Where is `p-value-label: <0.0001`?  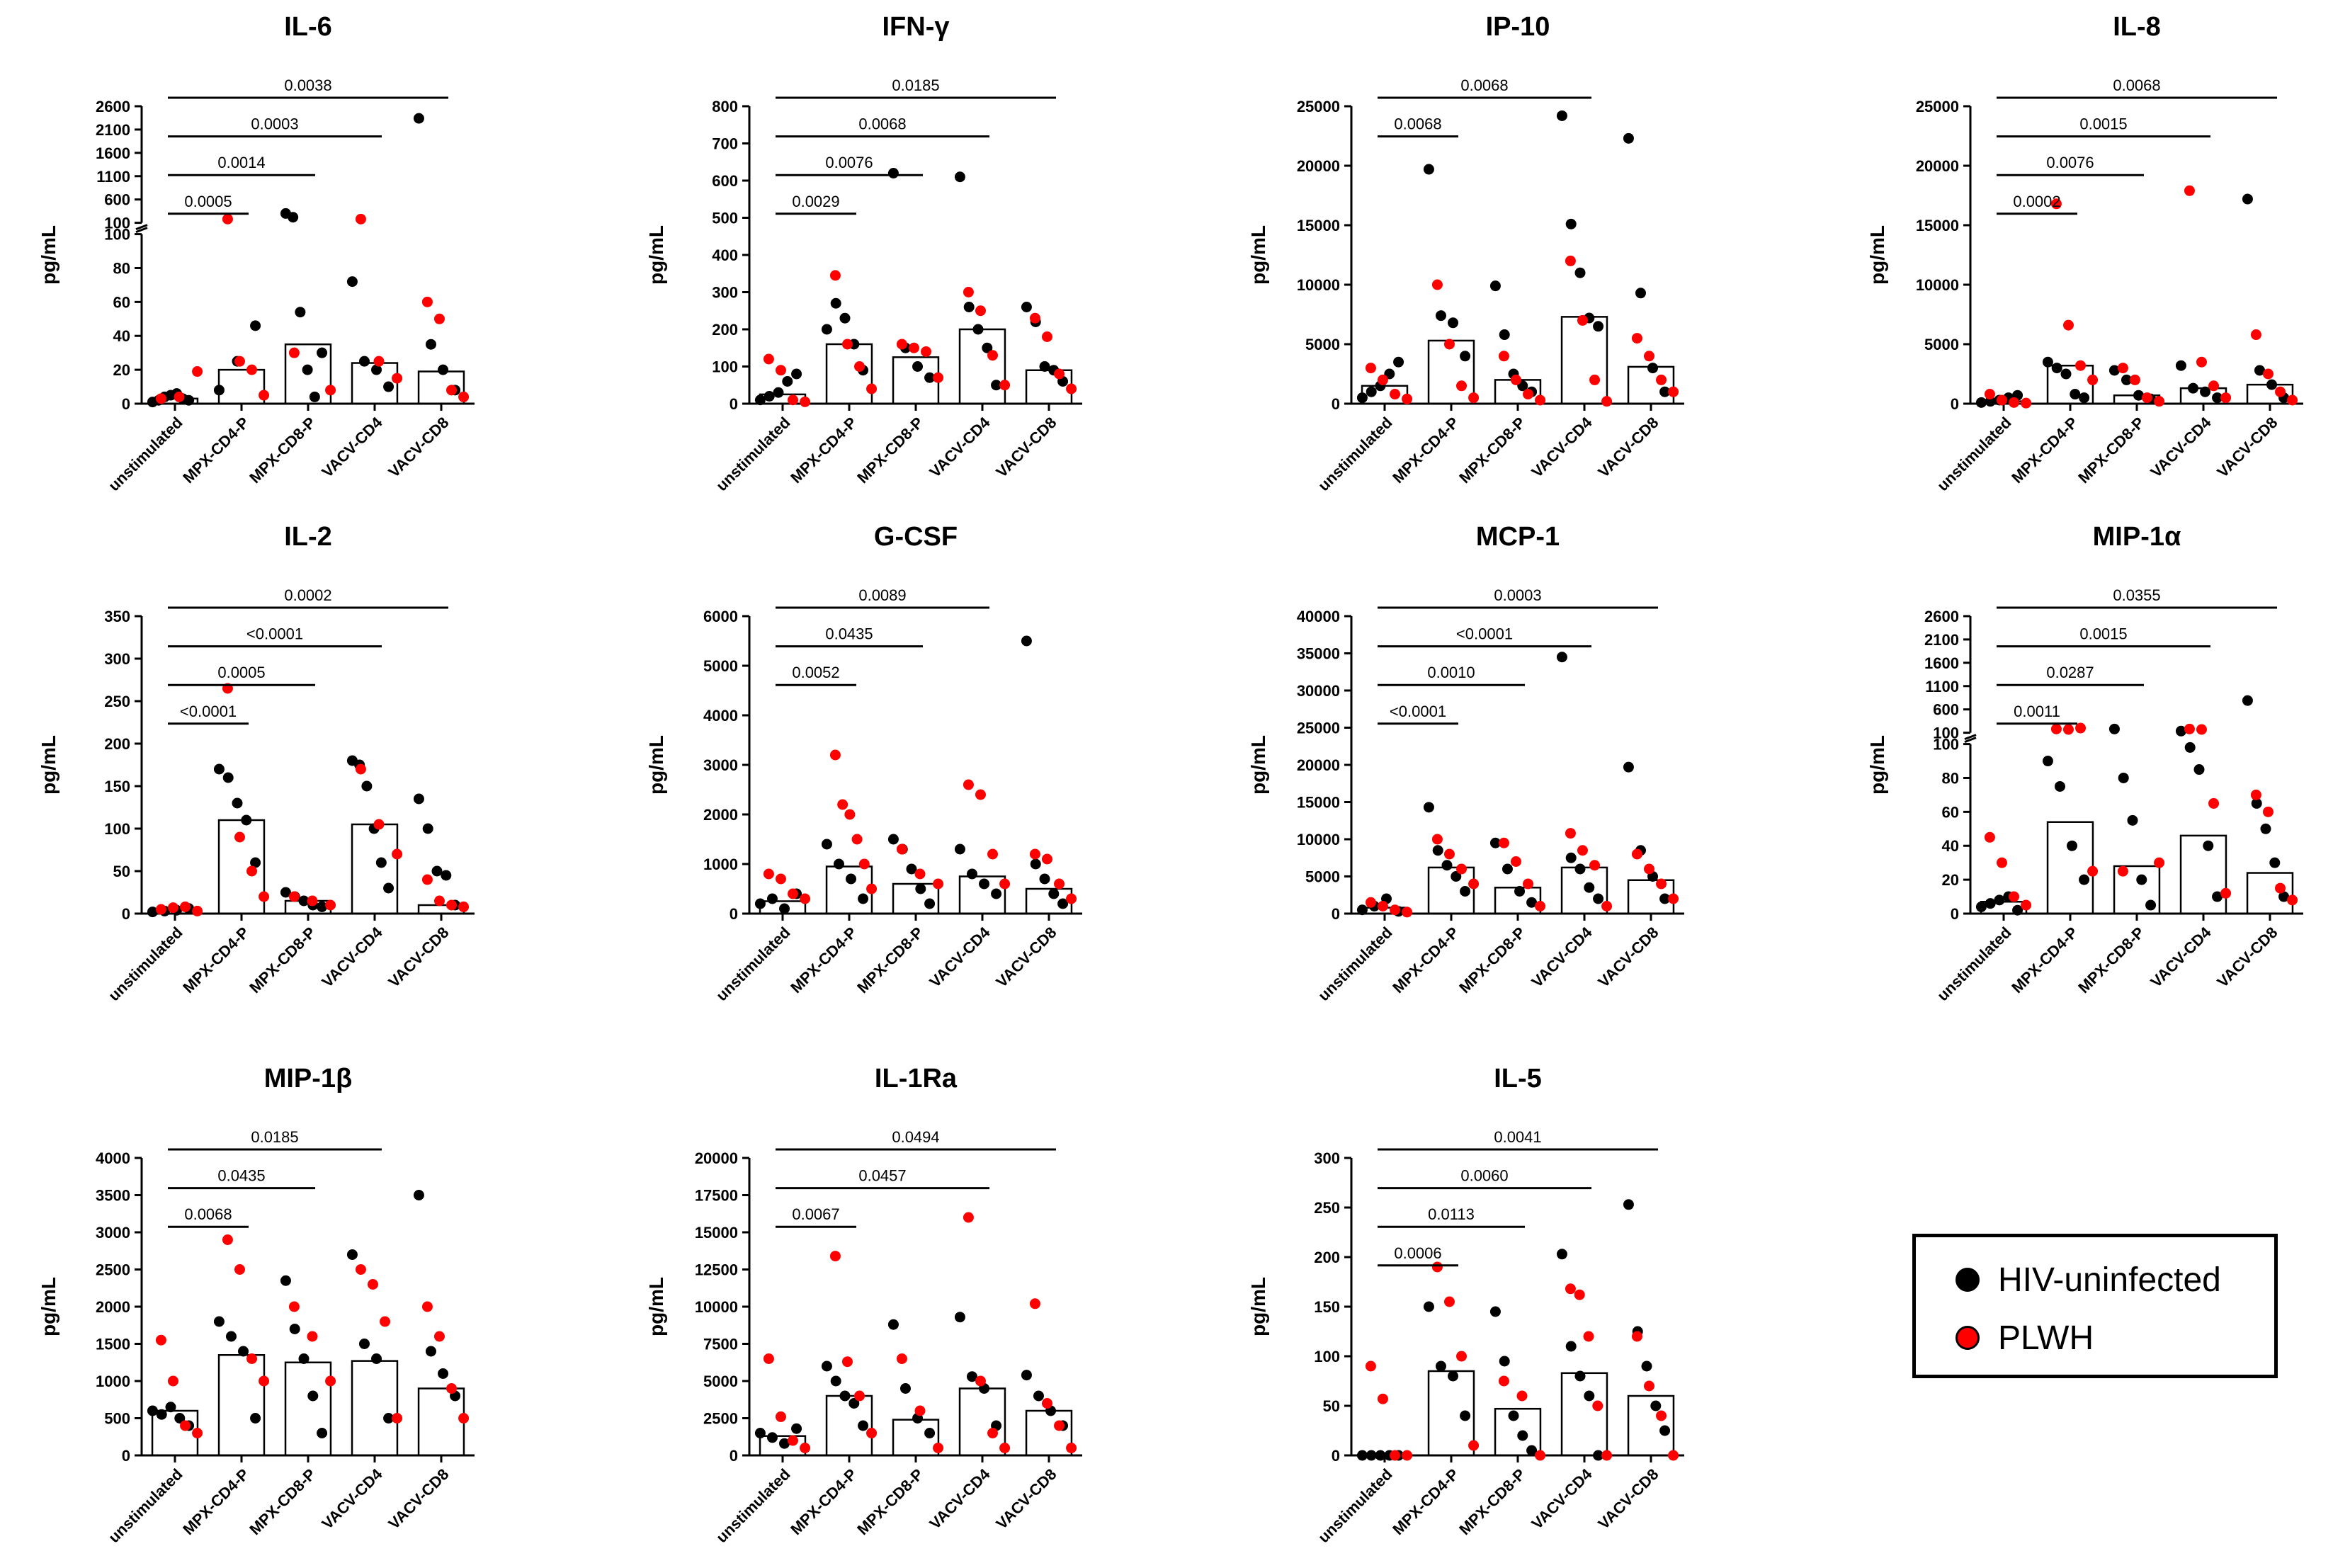 p-value-label: <0.0001 is located at coordinates (275, 634).